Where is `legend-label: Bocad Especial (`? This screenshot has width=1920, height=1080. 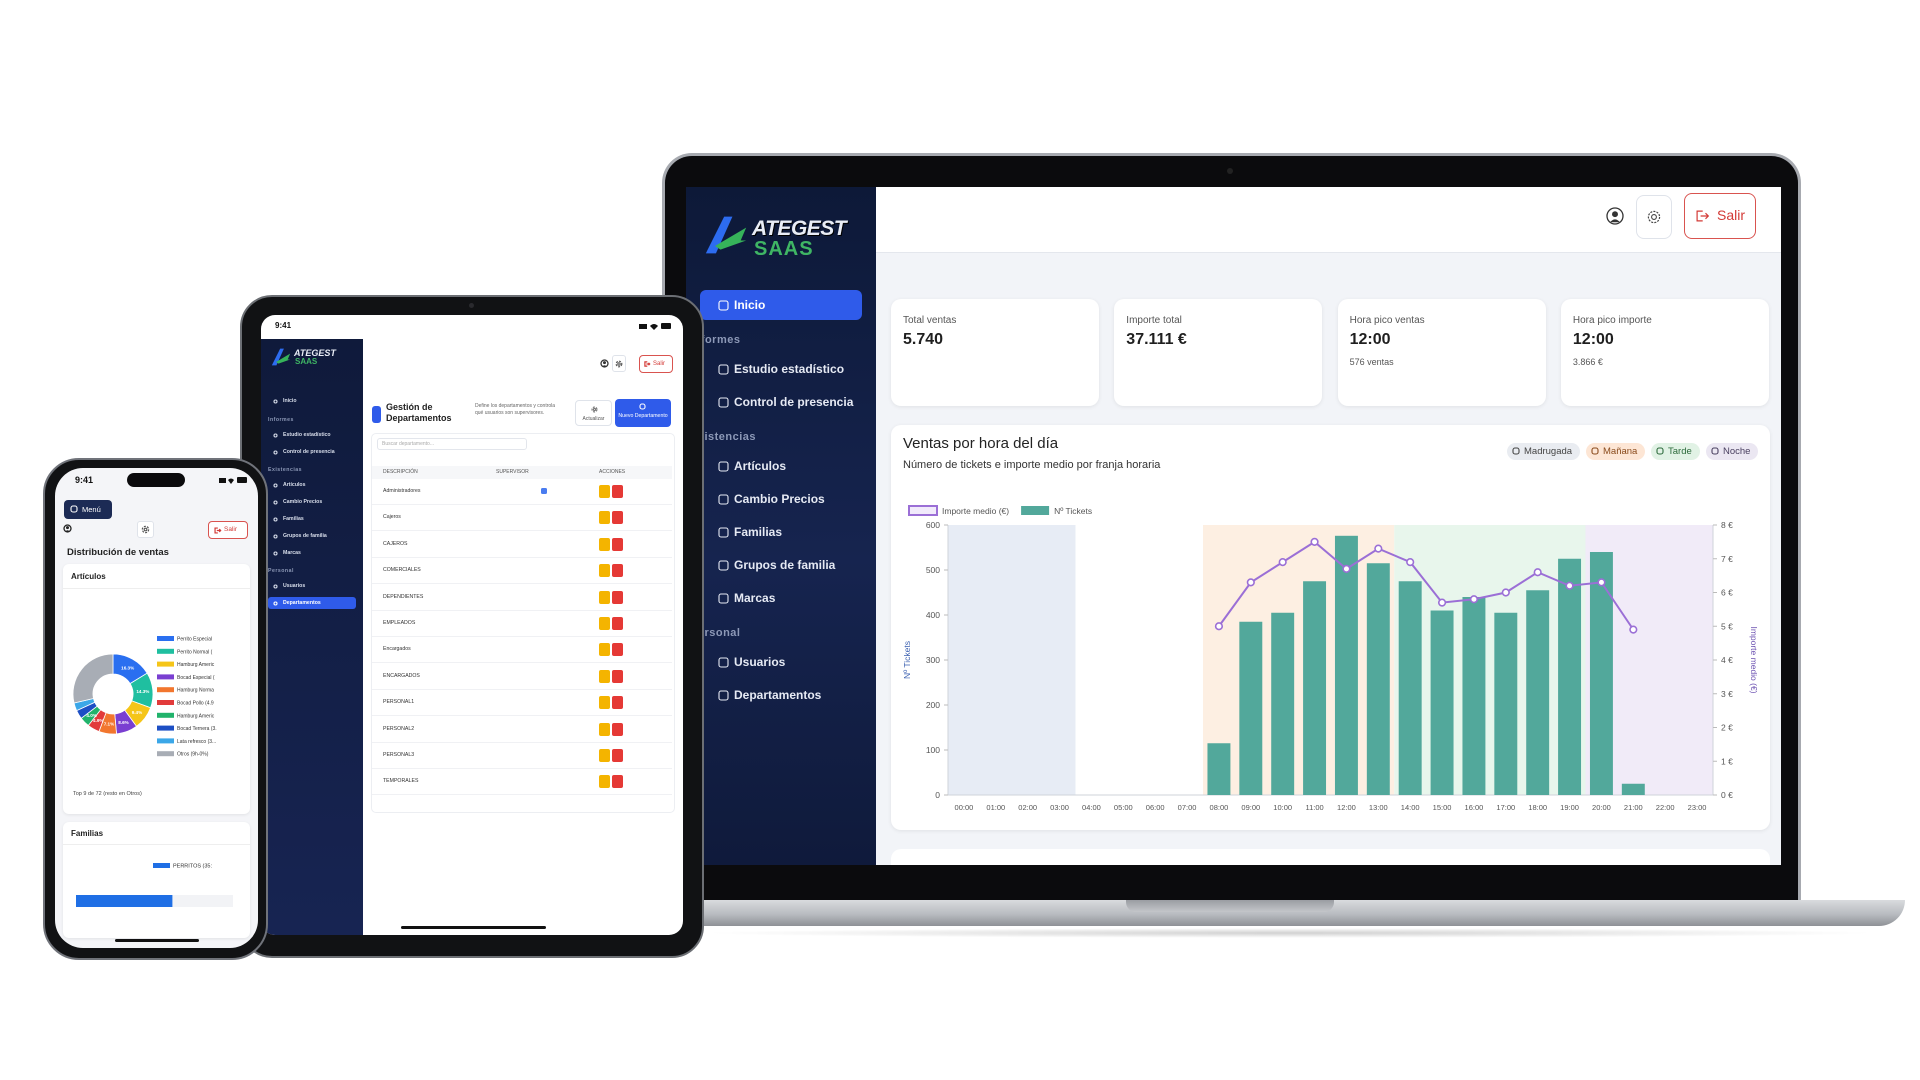 legend-label: Bocad Especial ( is located at coordinates (196, 678).